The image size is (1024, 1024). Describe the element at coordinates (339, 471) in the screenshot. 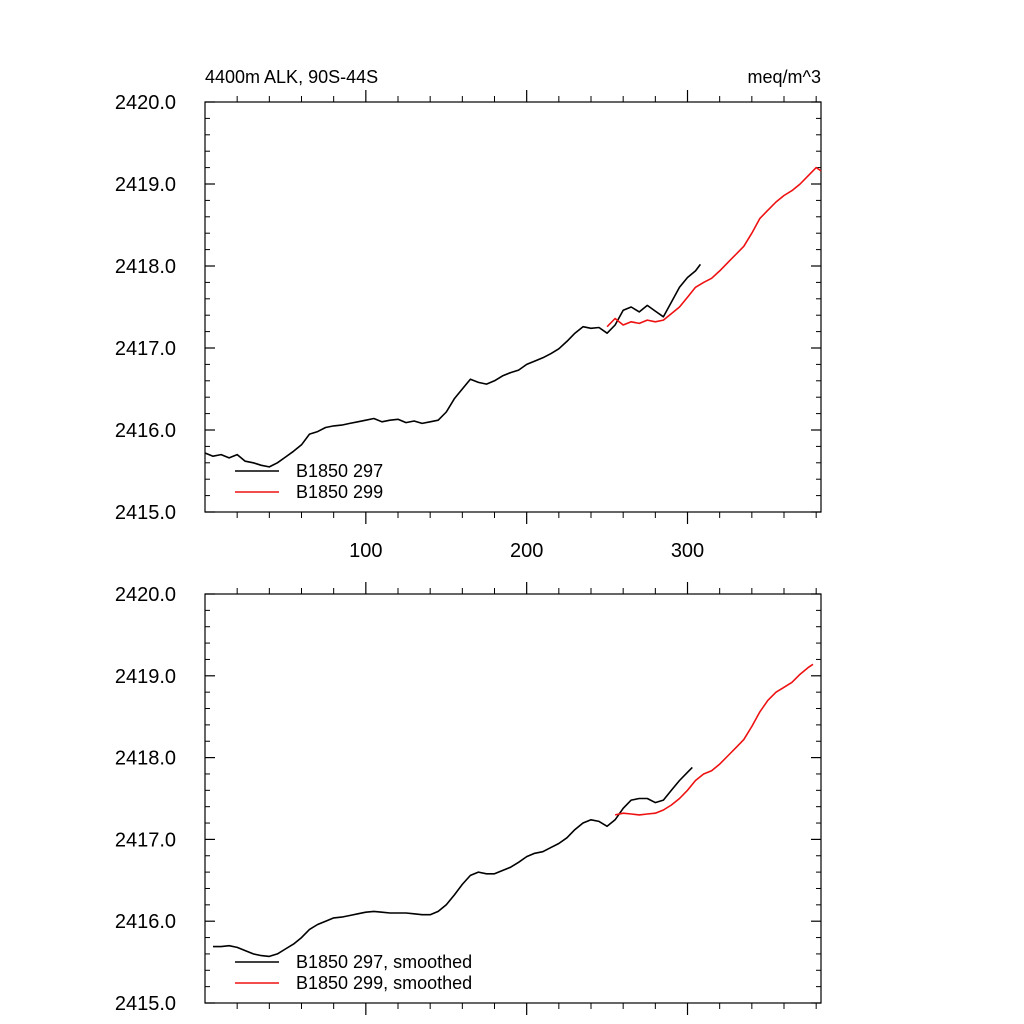

I see `legend-label-0: B1850 297` at that location.